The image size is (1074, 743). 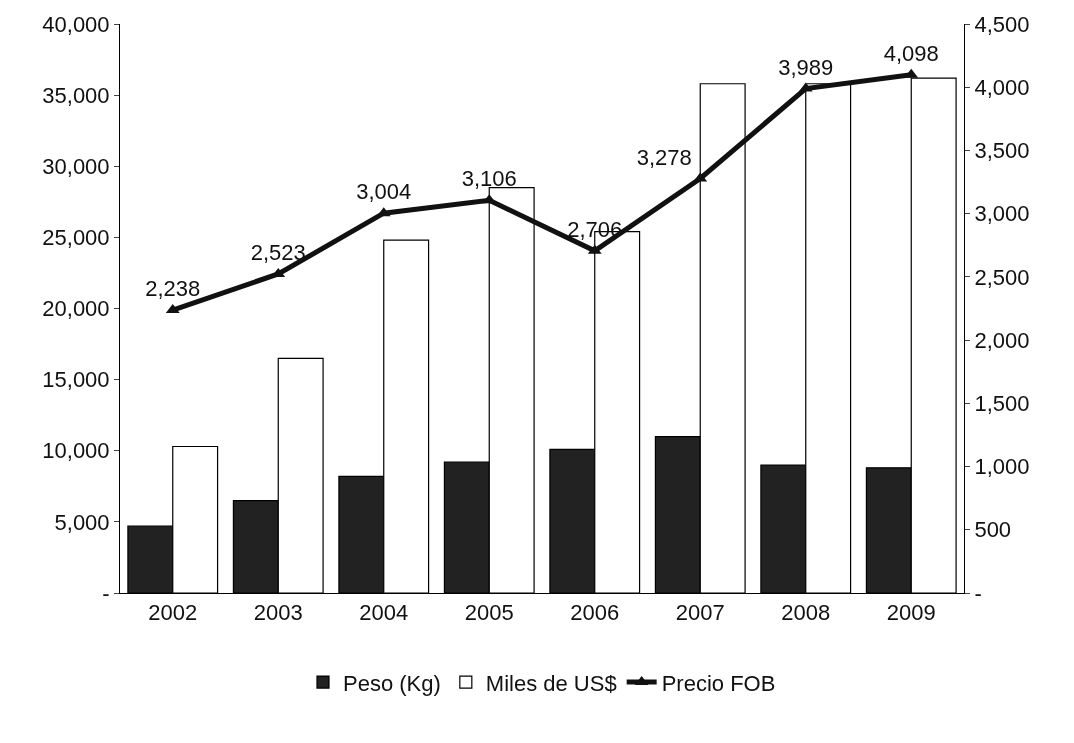 What do you see at coordinates (806, 67) in the screenshot?
I see `data-label: 3,989` at bounding box center [806, 67].